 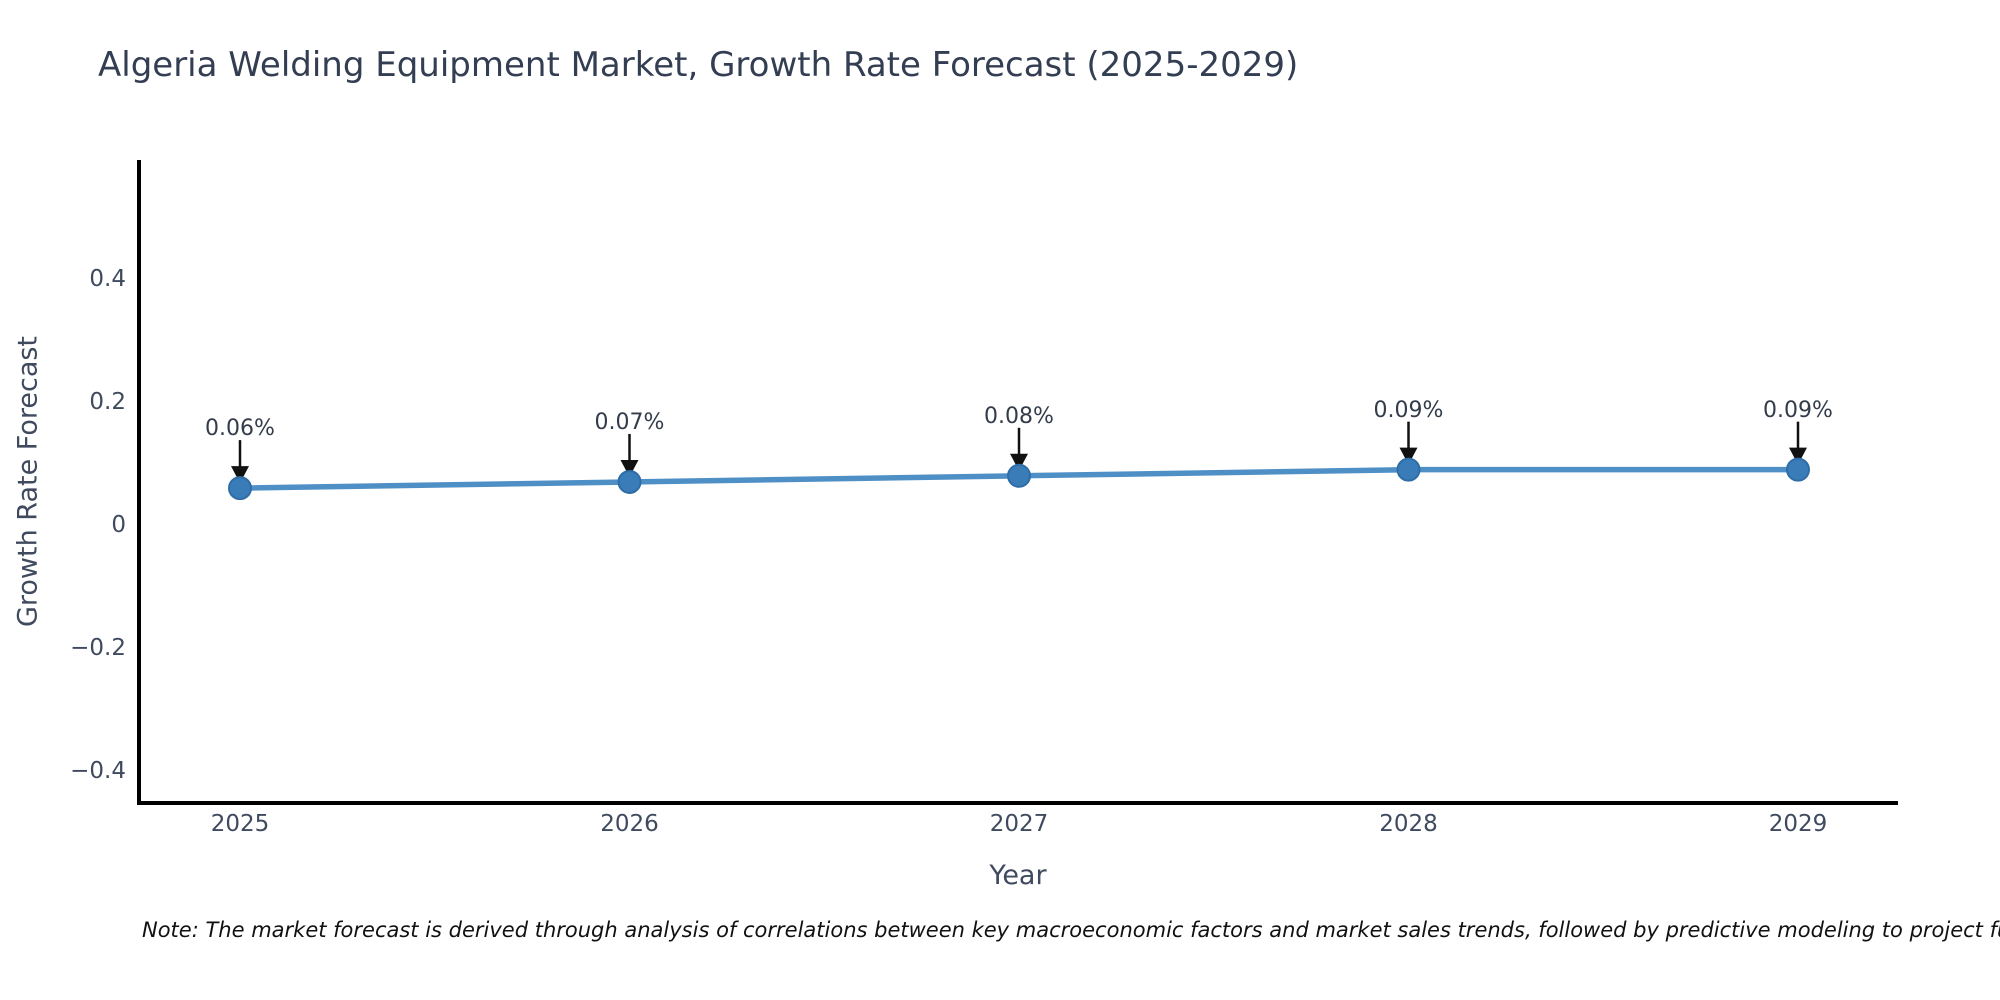 I want to click on x-tick-label: 2027, so click(x=1019, y=824).